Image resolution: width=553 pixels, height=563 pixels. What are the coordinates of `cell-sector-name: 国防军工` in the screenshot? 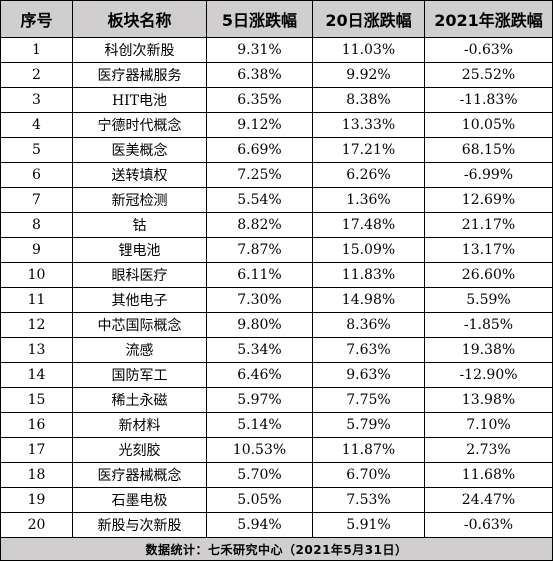 It's located at (139, 375).